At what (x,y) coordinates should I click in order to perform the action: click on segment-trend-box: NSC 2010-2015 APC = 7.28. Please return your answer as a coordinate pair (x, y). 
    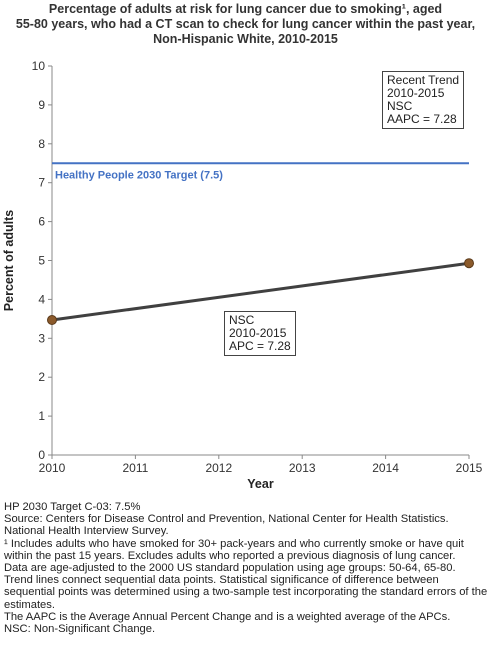
    Looking at the image, I should click on (260, 333).